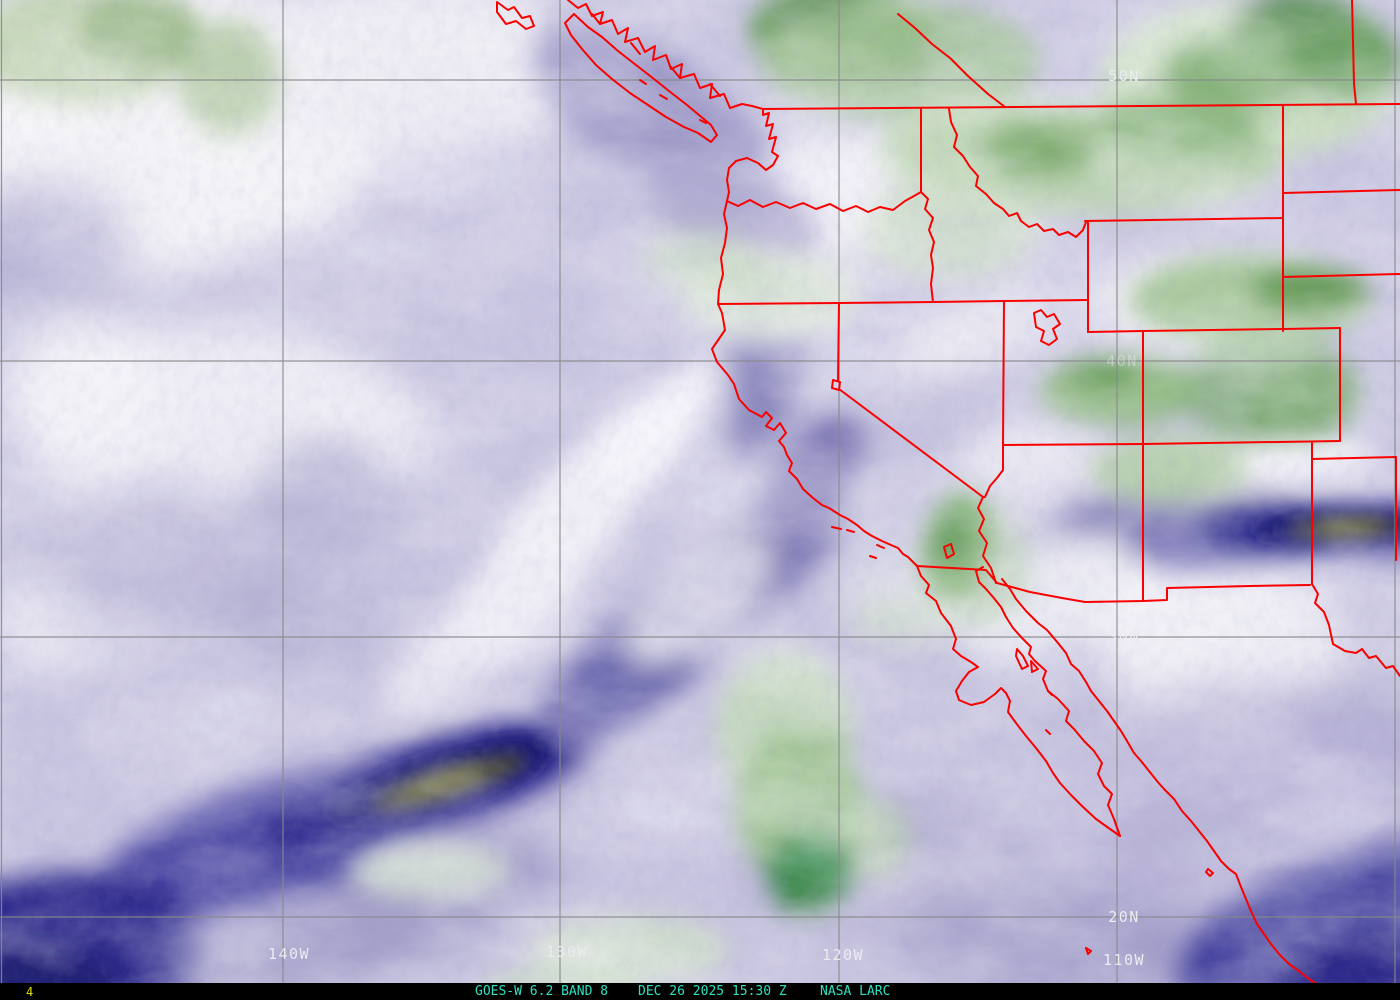 The width and height of the screenshot is (1400, 1000). What do you see at coordinates (927, 247) in the screenshot?
I see `or-id-border` at bounding box center [927, 247].